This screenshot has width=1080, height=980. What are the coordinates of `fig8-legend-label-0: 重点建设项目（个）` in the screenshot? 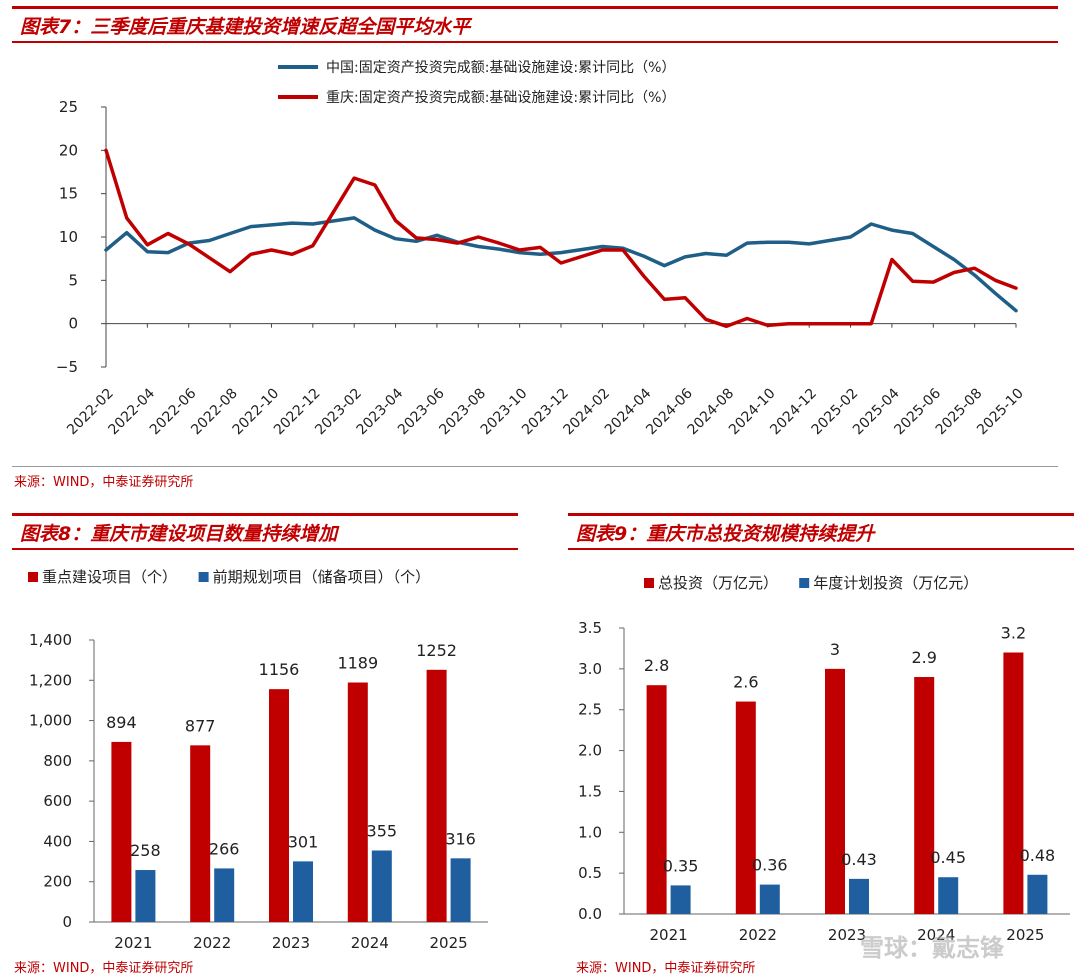 It's located at (109, 577).